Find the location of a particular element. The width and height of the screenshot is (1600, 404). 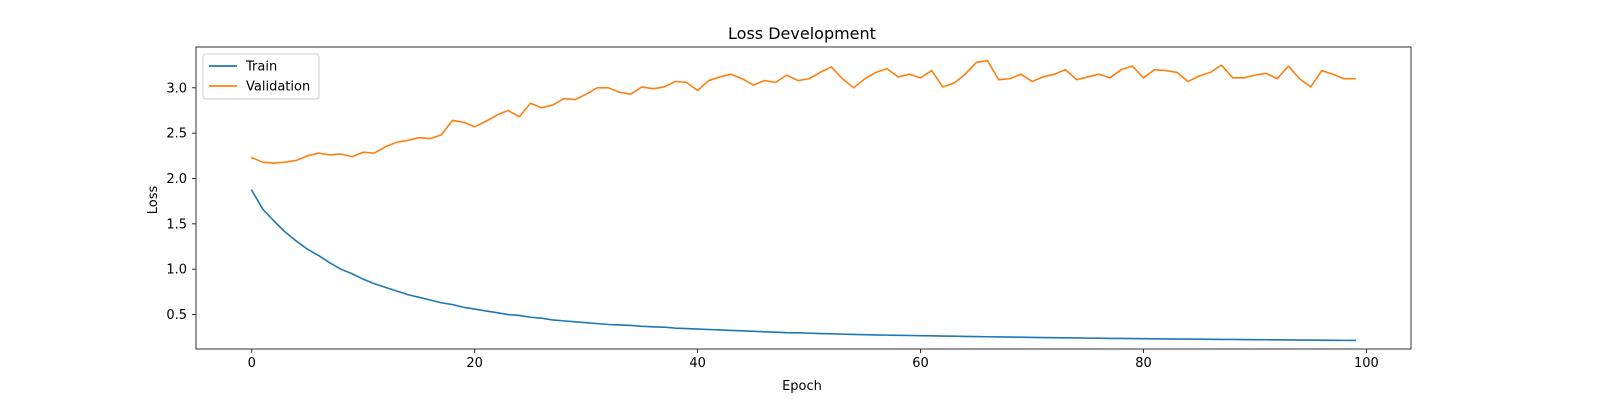

y-tick-label: 1.5 is located at coordinates (176, 224).